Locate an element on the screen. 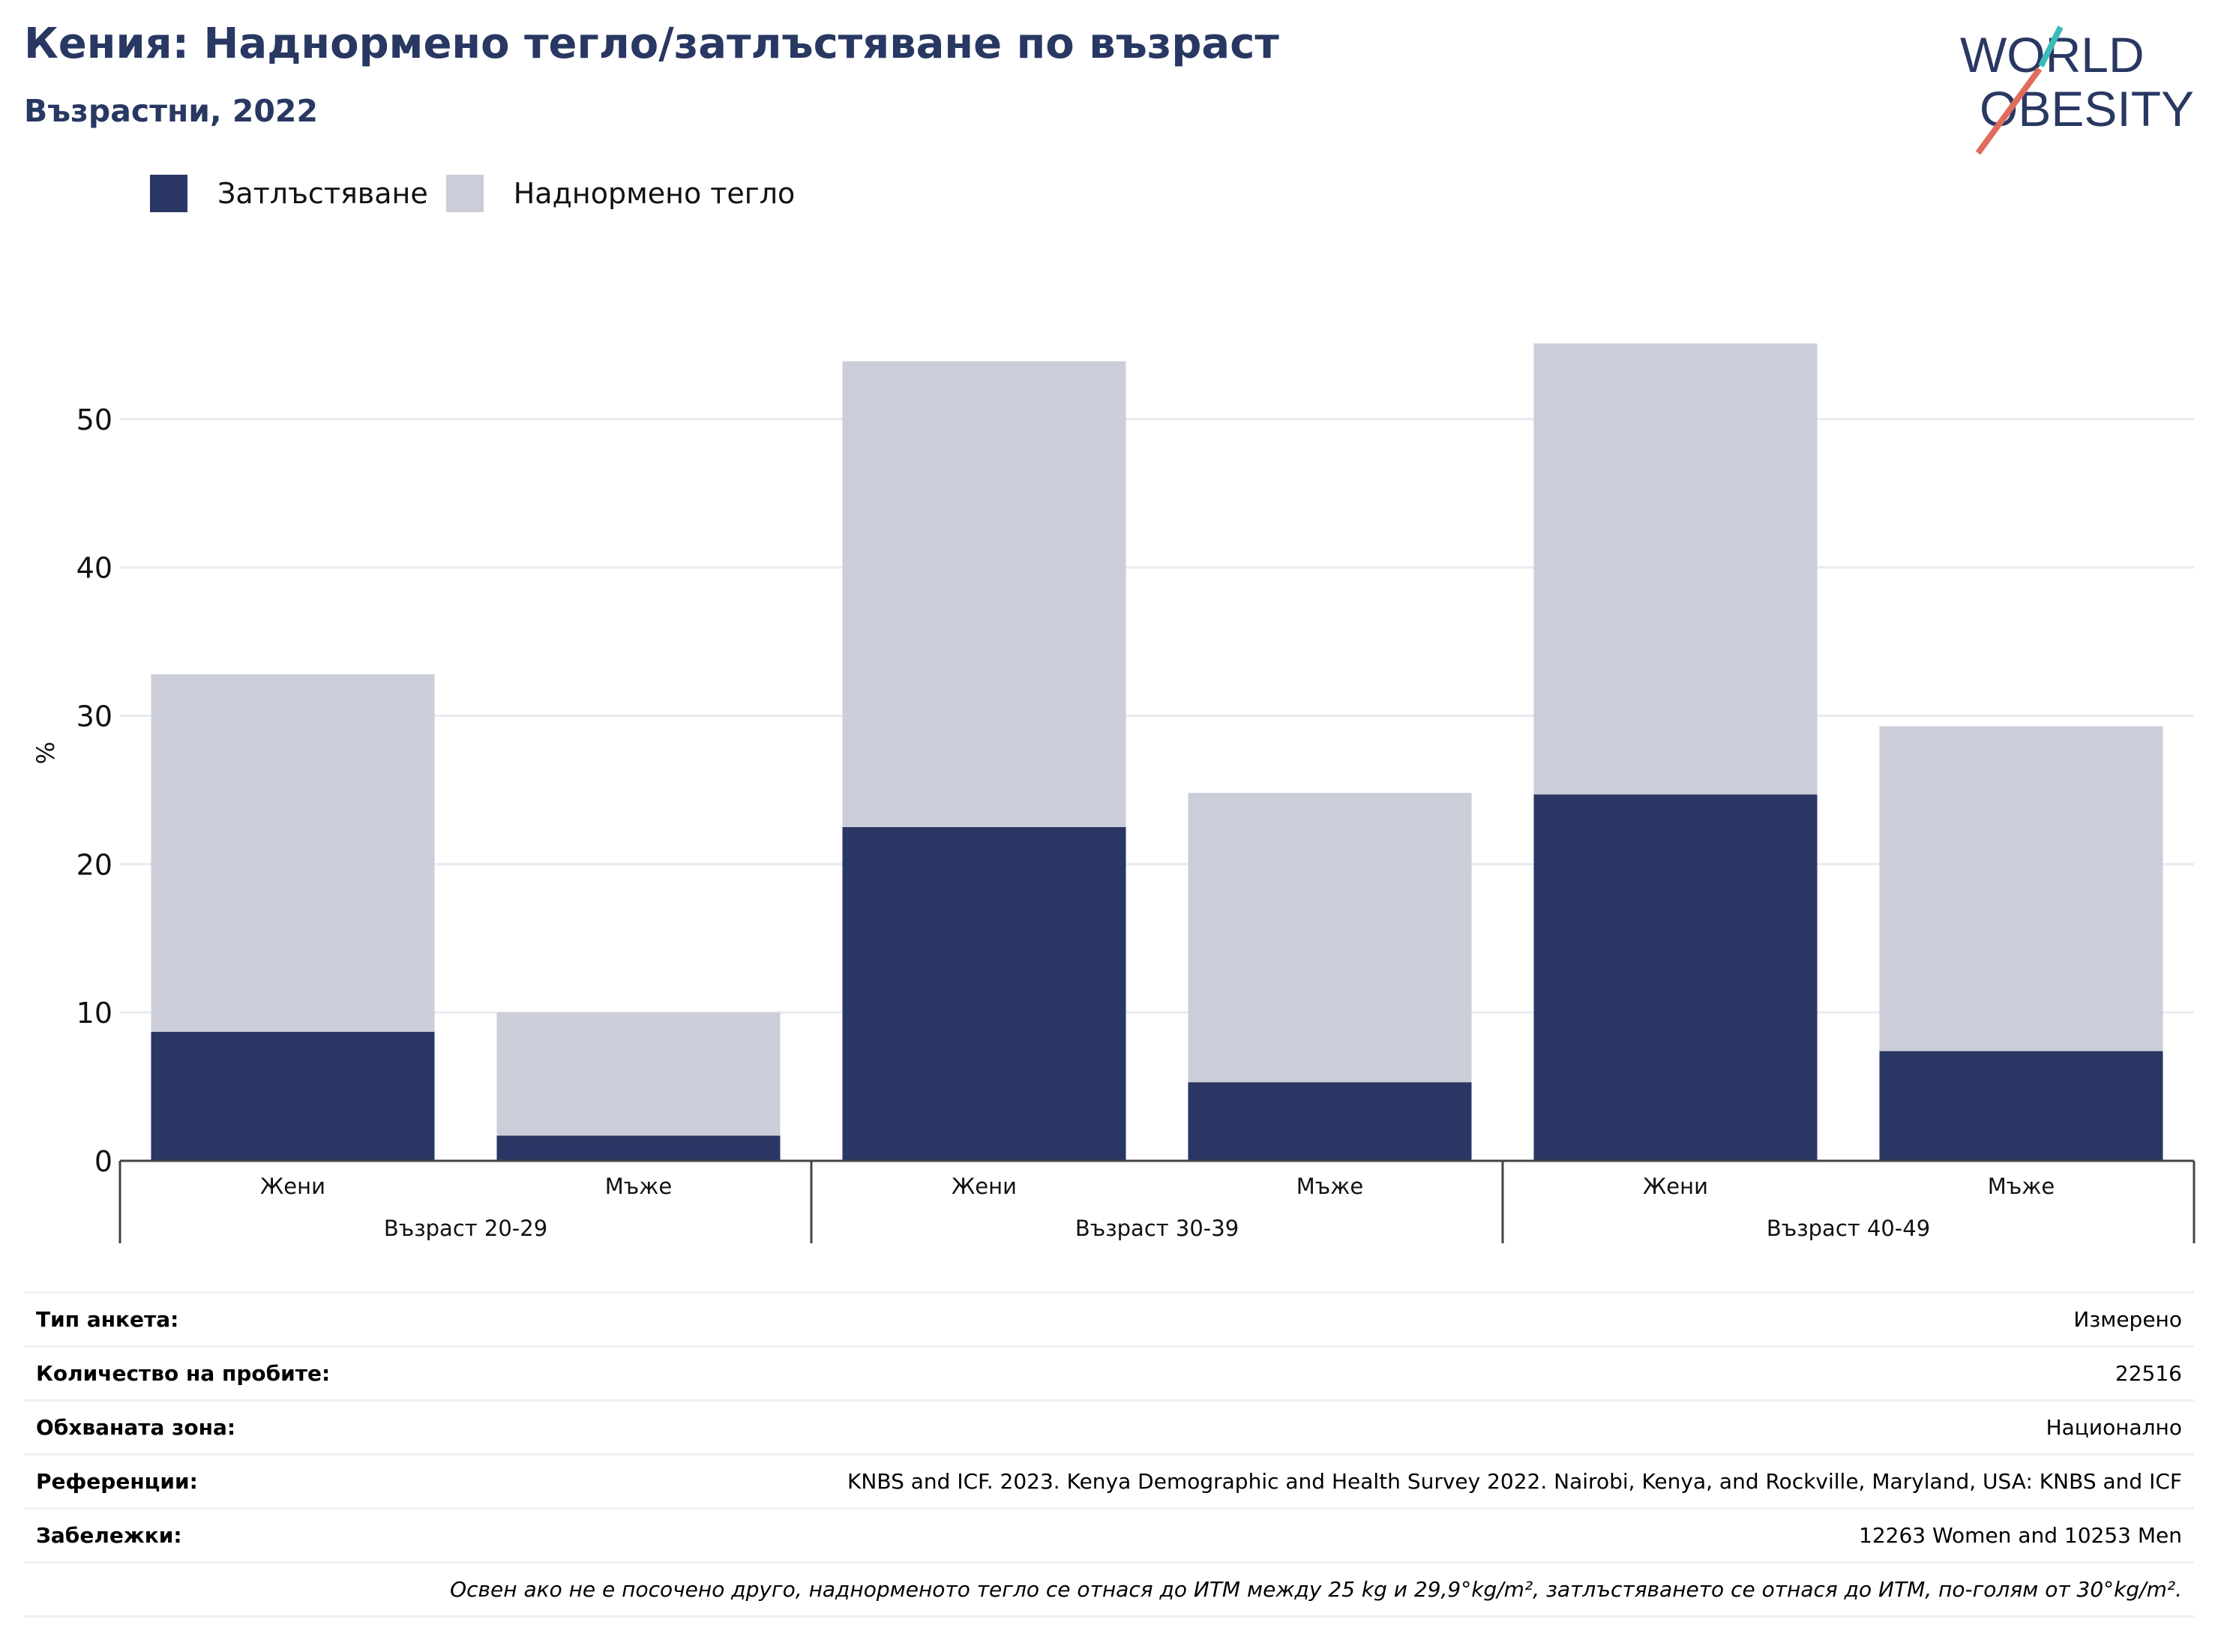 The image size is (2218, 1652). legend-item-obesity: Затлъстяване is located at coordinates (289, 194).